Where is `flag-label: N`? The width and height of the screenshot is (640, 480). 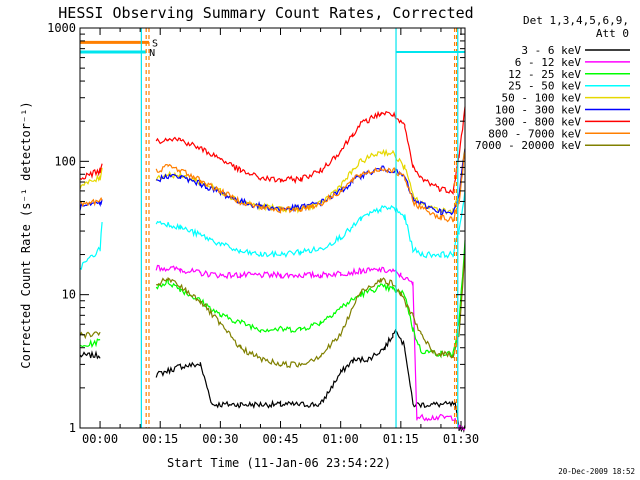
flag-label: N is located at coordinates (152, 53).